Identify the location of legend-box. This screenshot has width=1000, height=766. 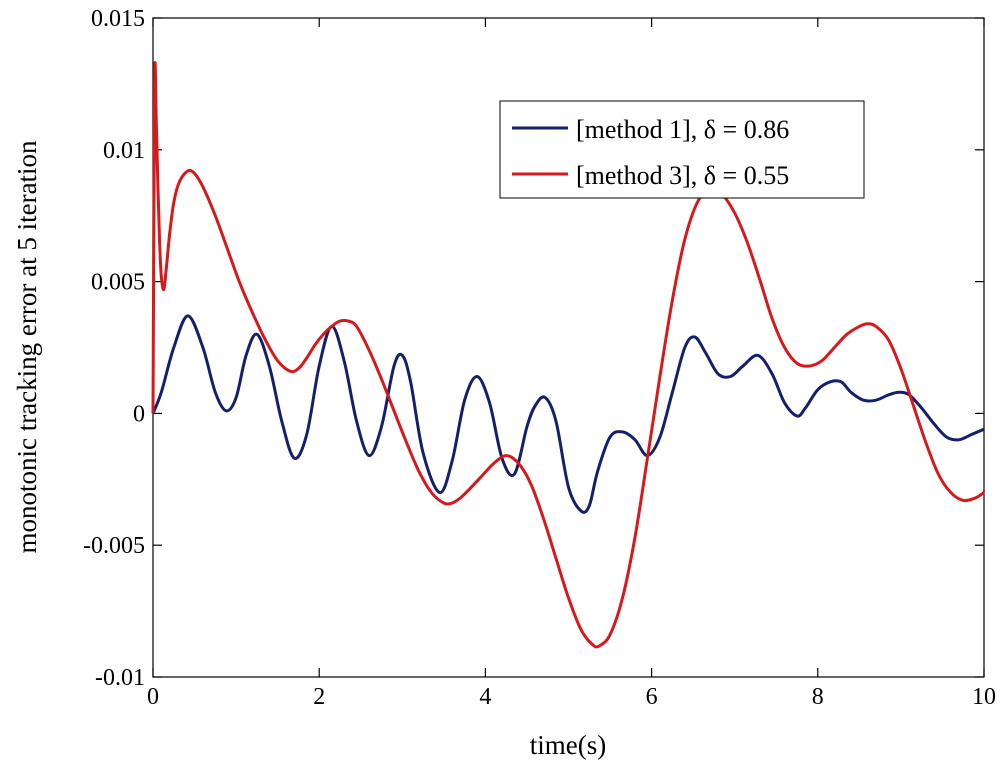
(682, 149).